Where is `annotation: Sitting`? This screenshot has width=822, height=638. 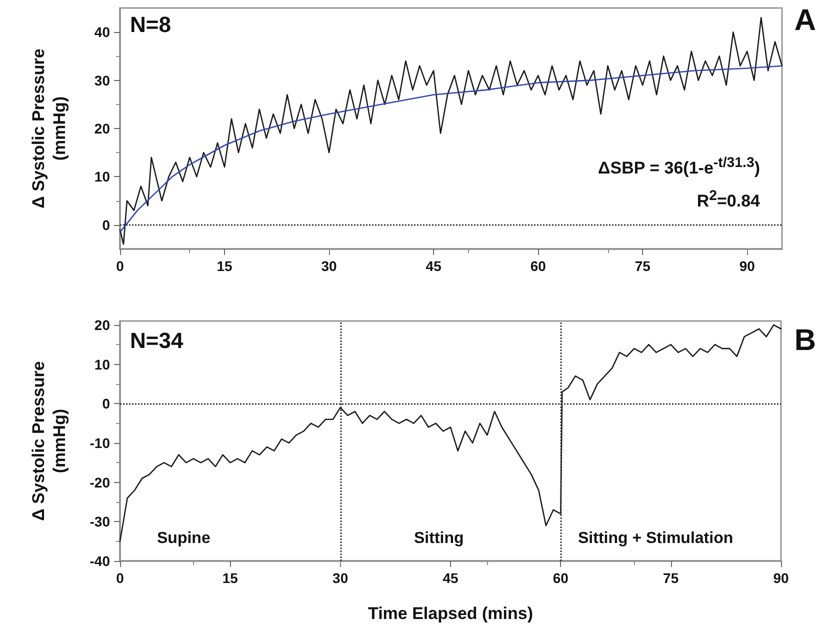 annotation: Sitting is located at coordinates (439, 539).